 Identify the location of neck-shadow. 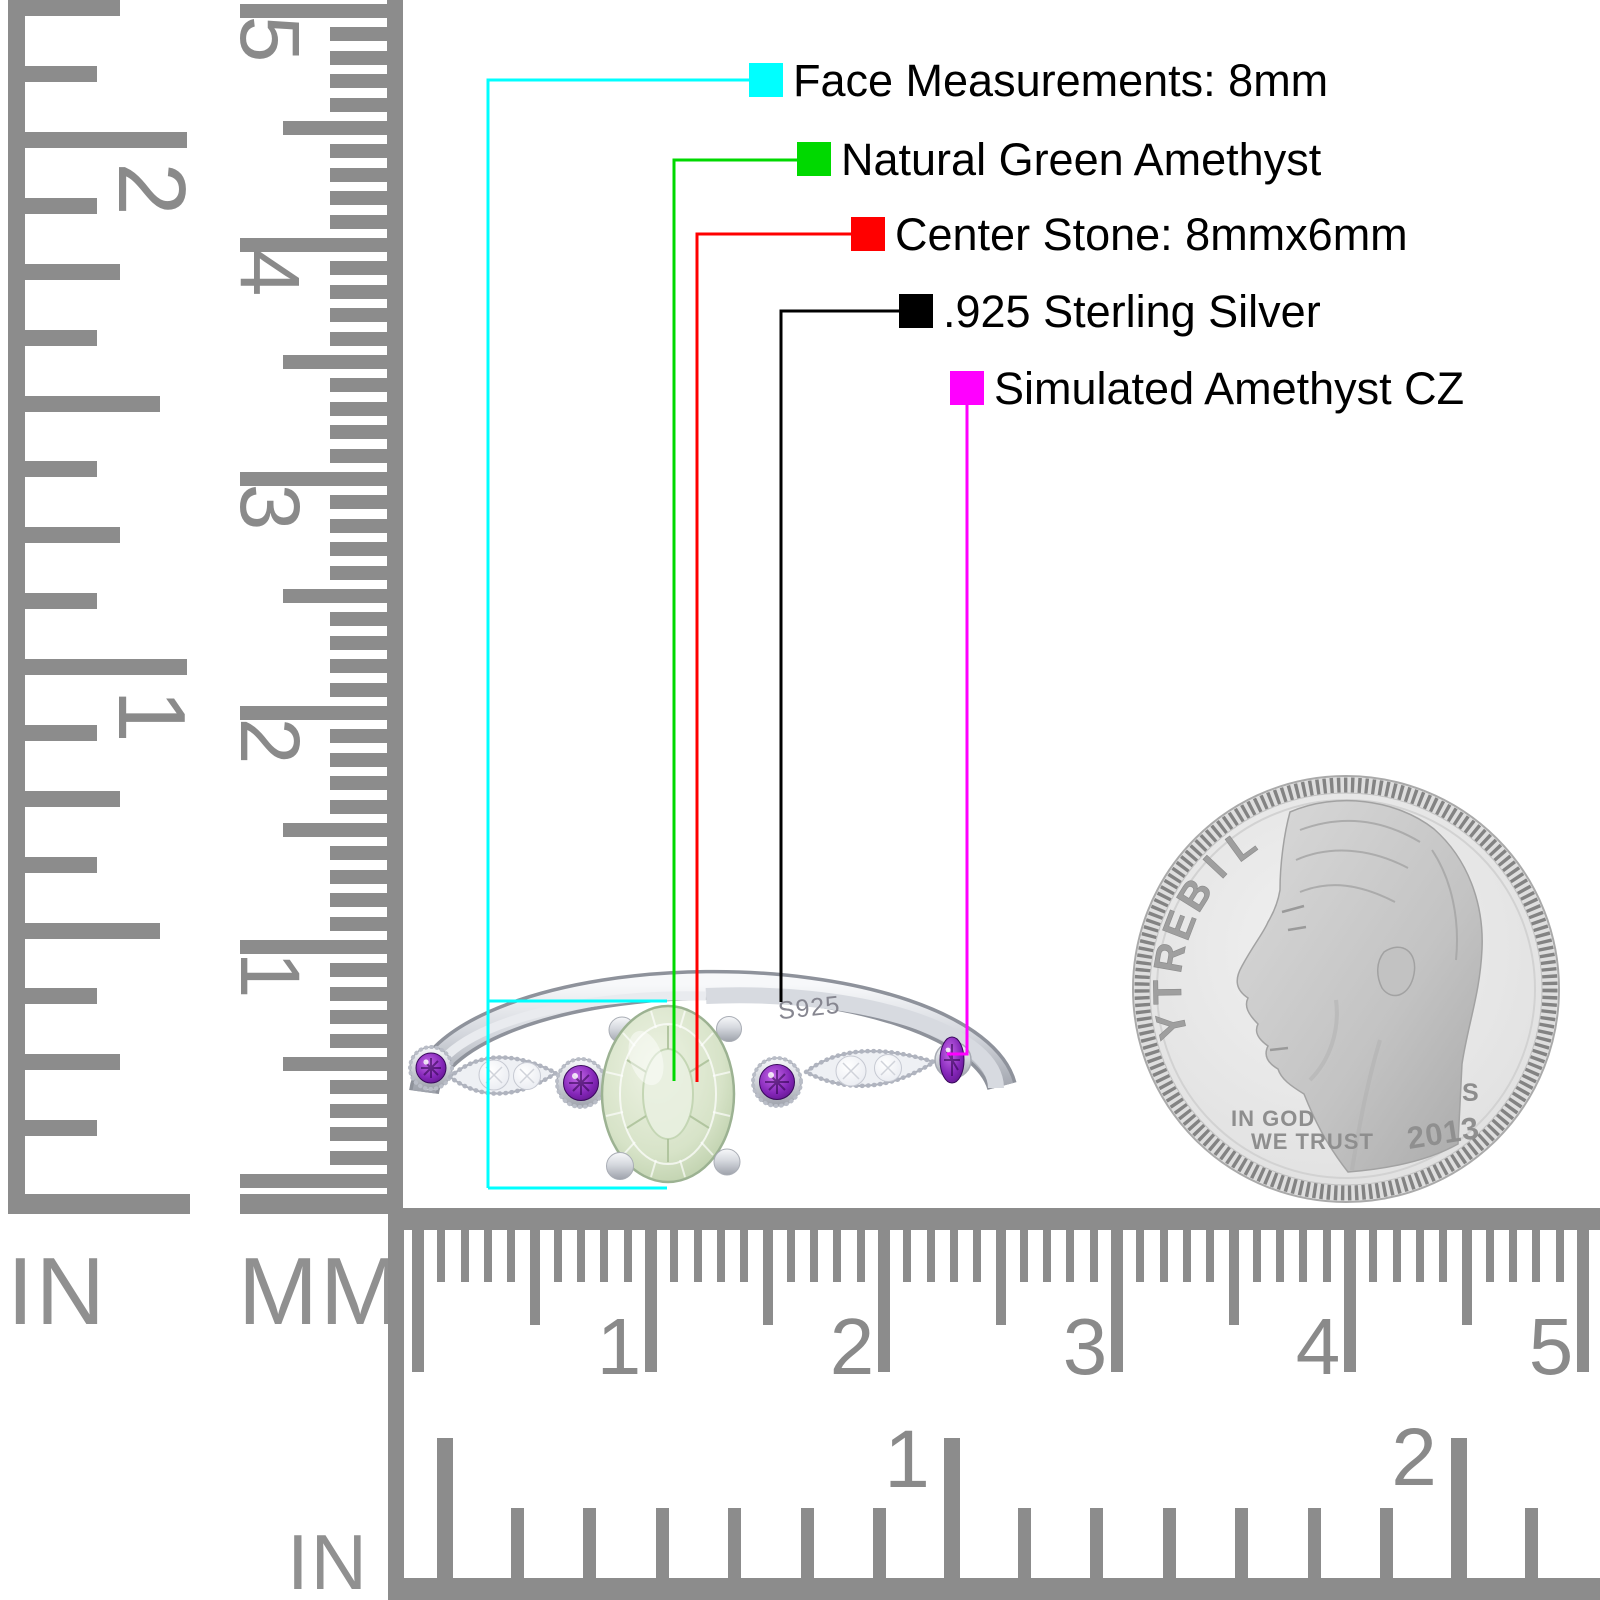
(1345, 1085).